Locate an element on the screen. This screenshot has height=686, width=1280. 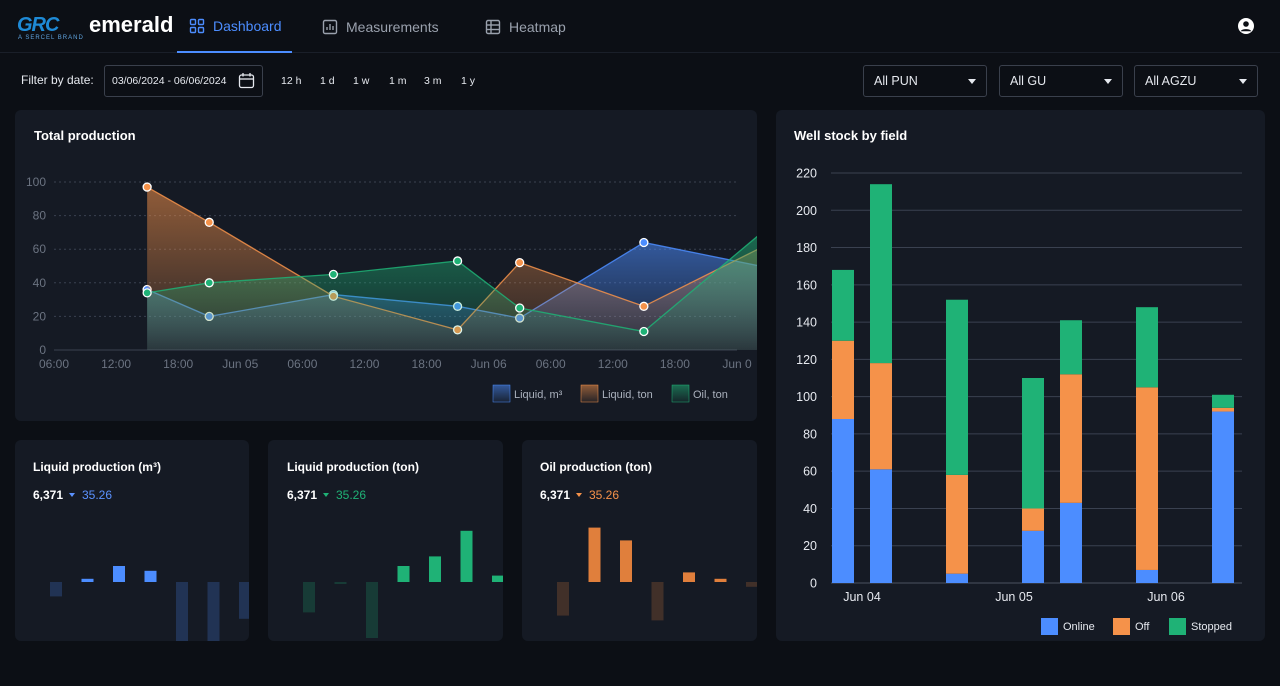
legend-item: Liquid, m³ is located at coordinates (527, 393).